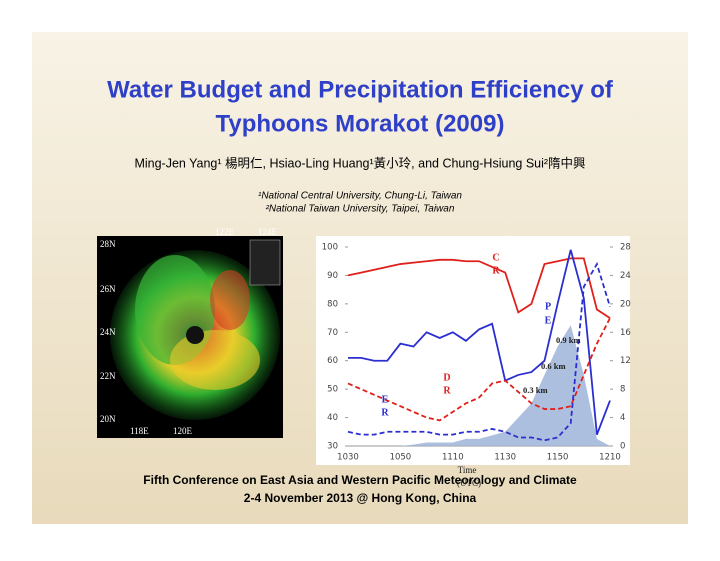 The width and height of the screenshot is (720, 561). What do you see at coordinates (625, 276) in the screenshot?
I see `y2-tick-label: 24` at bounding box center [625, 276].